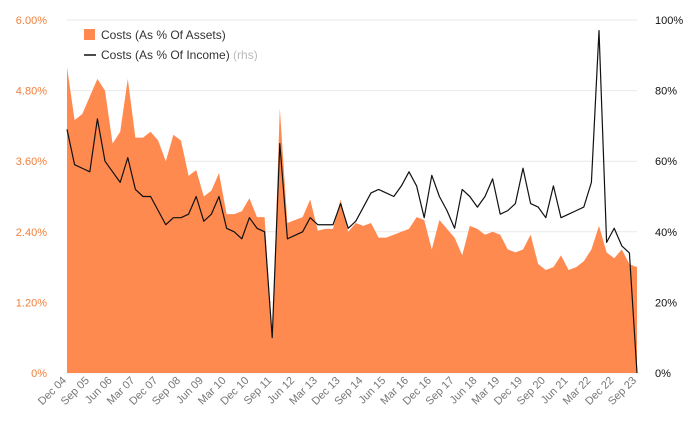 Image resolution: width=700 pixels, height=433 pixels. Describe the element at coordinates (31, 197) in the screenshot. I see `left-axis-ticks: 0% 1.20% 2.40% 3.60% 4.80% 6.00%` at that location.